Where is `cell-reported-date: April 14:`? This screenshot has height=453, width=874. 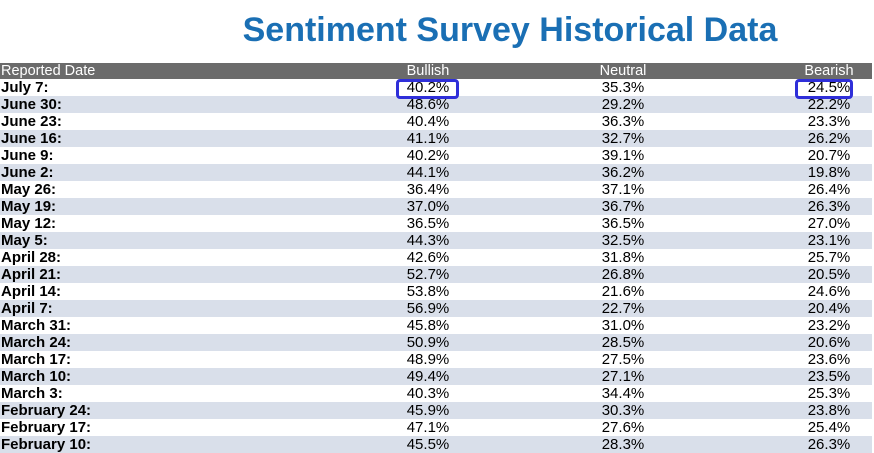
cell-reported-date: April 14: is located at coordinates (31, 291).